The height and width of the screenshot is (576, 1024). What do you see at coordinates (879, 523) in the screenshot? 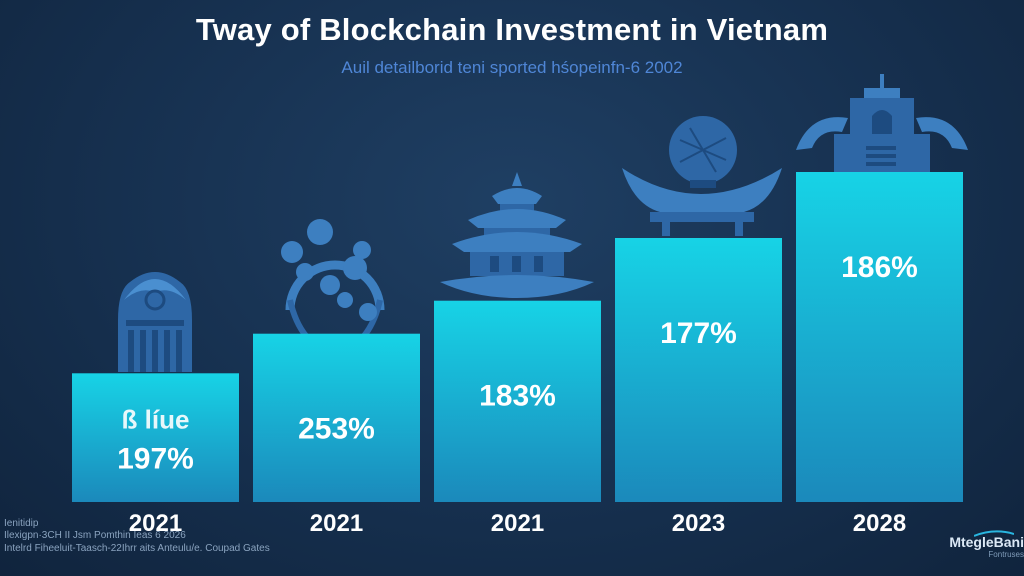
I see `x-tick-label: 2028` at bounding box center [879, 523].